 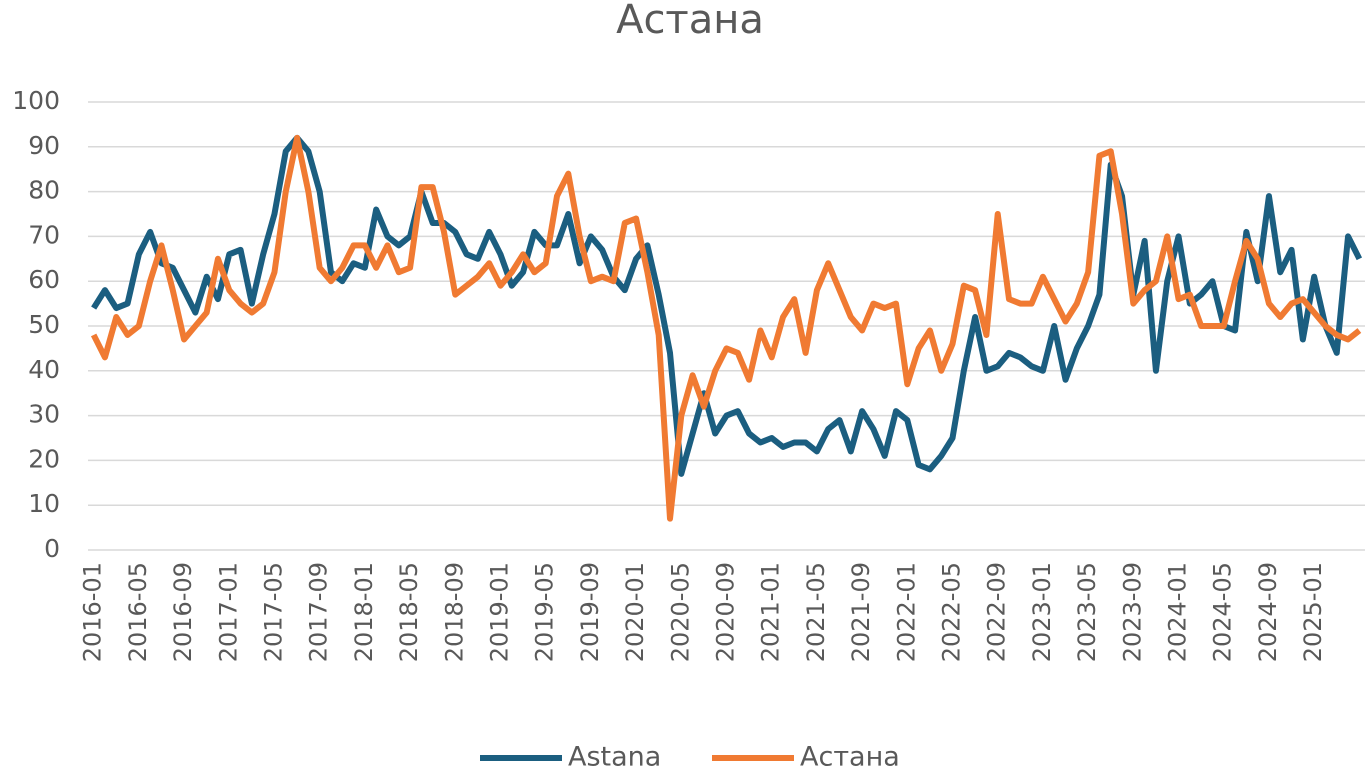 What do you see at coordinates (861, 612) in the screenshot?
I see `x-tick-label: 2021-09` at bounding box center [861, 612].